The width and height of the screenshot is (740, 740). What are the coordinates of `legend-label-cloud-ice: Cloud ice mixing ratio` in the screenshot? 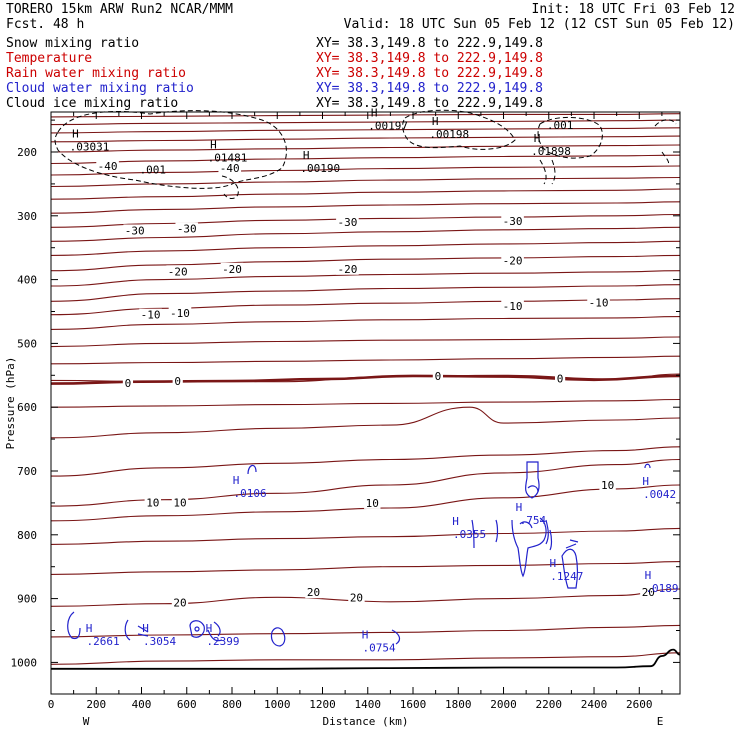 It's located at (92, 103).